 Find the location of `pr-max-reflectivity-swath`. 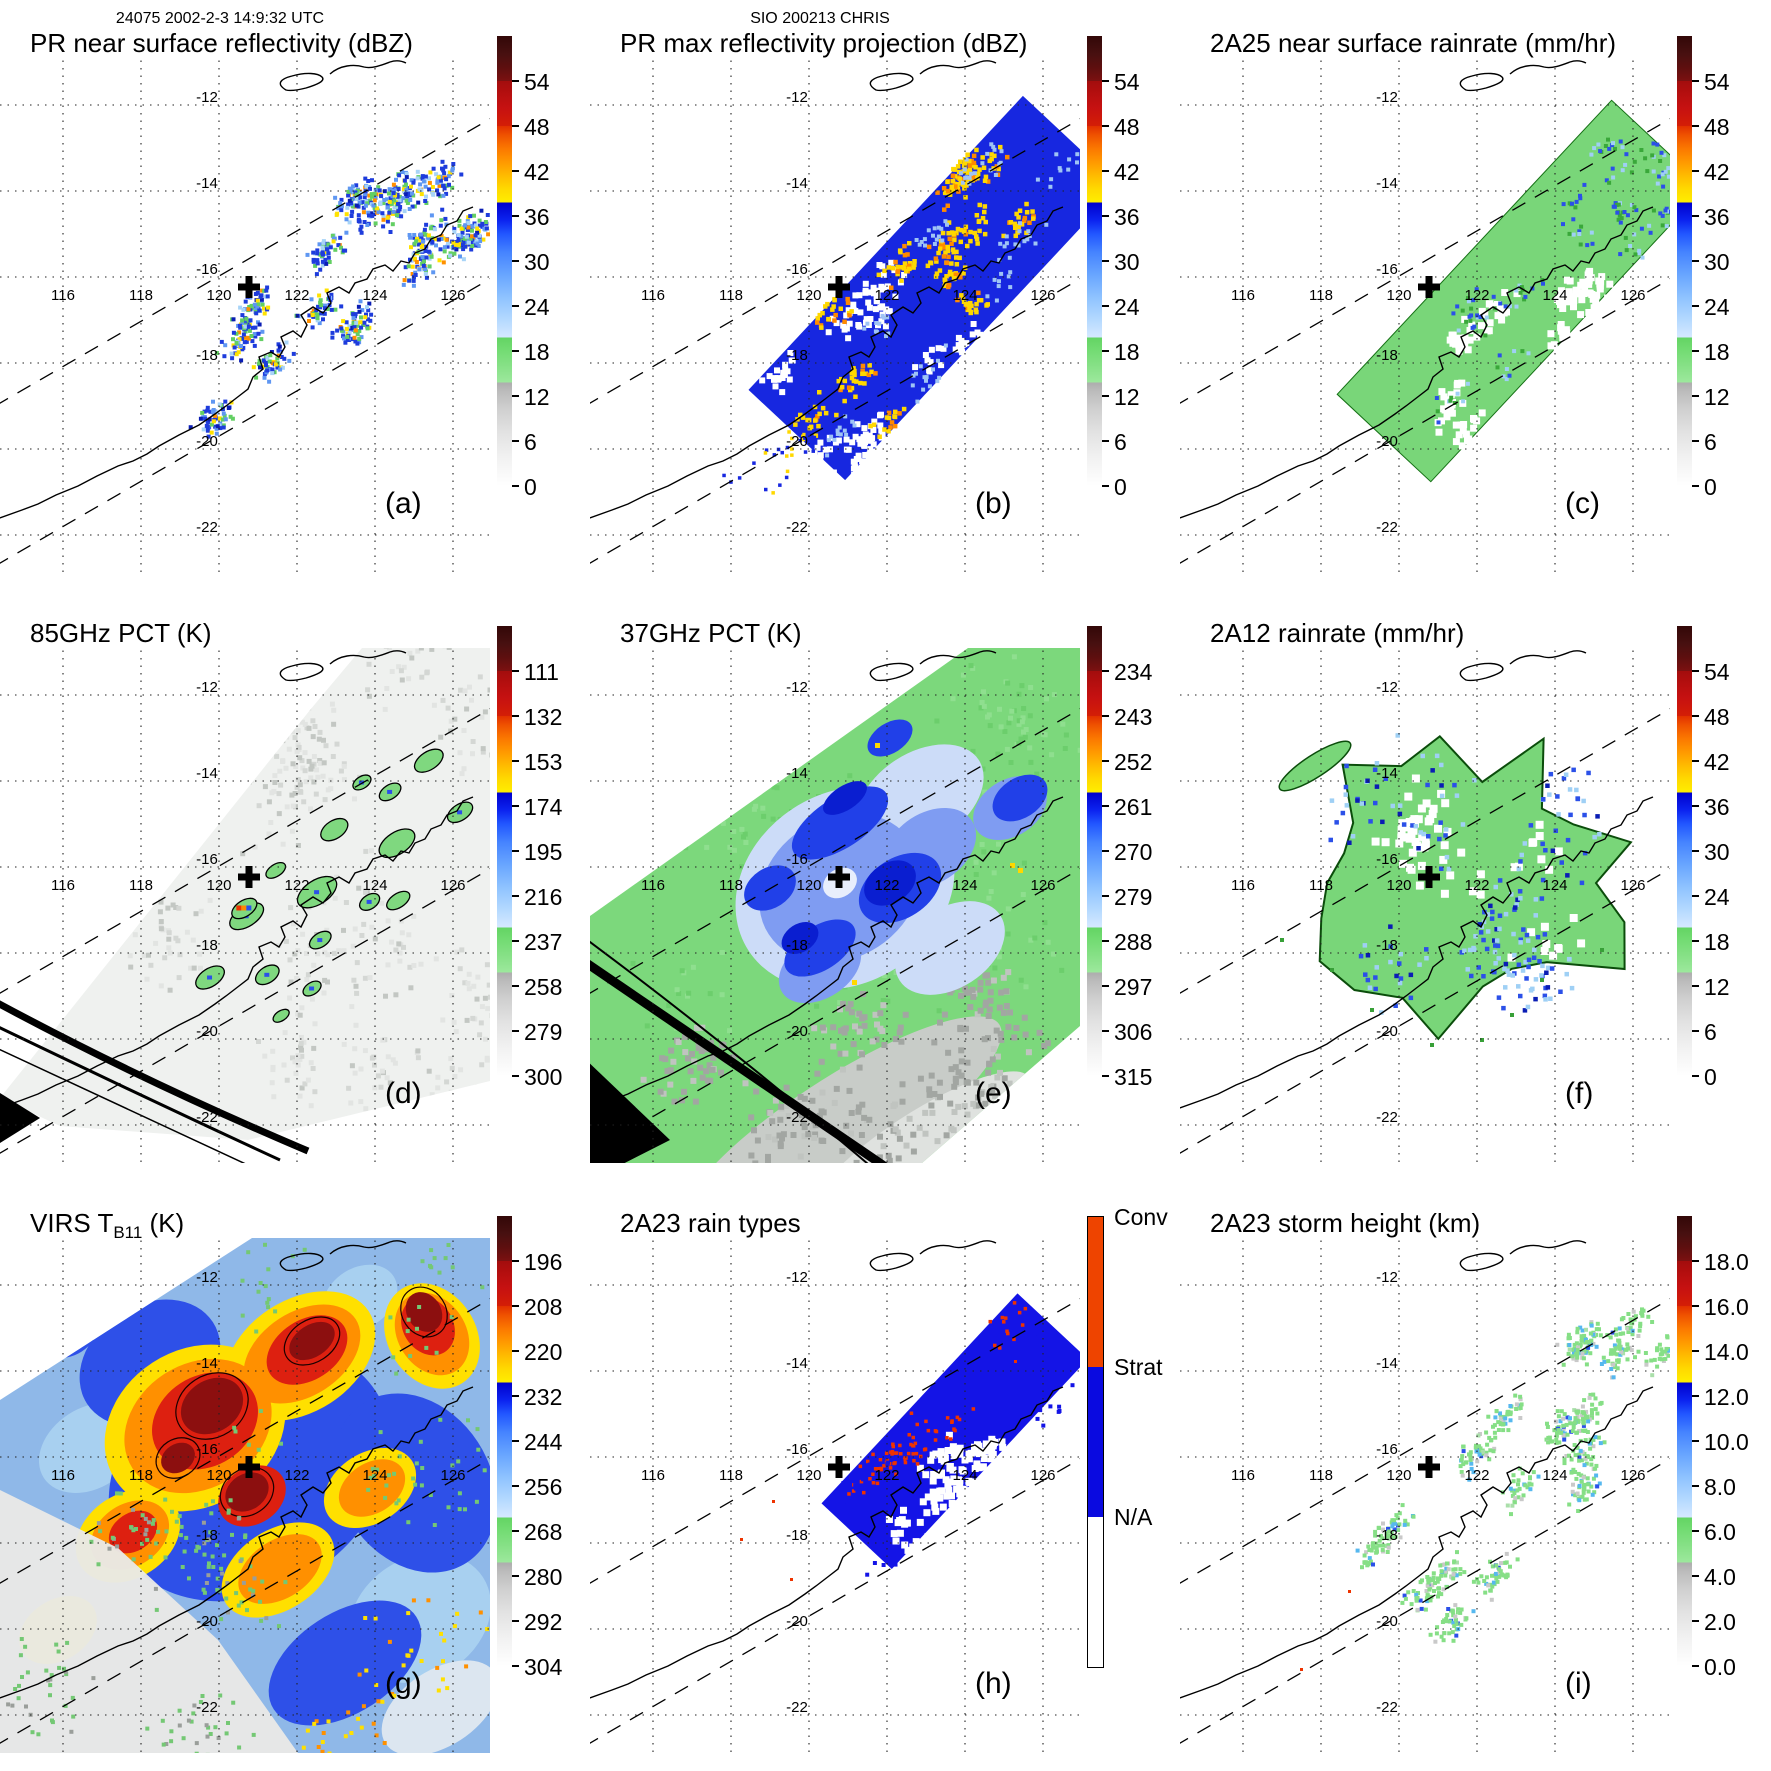

pr-max-reflectivity-swath is located at coordinates (901, 295).